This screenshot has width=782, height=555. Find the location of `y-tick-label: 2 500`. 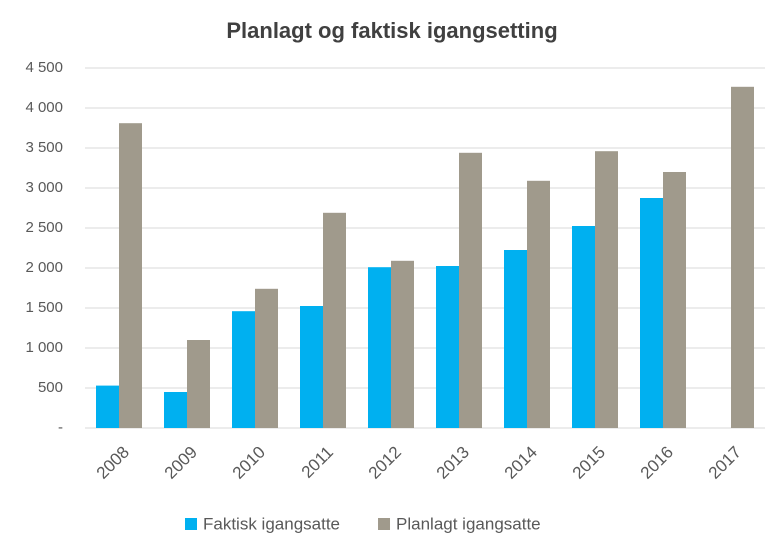

y-tick-label: 2 500 is located at coordinates (44, 227).